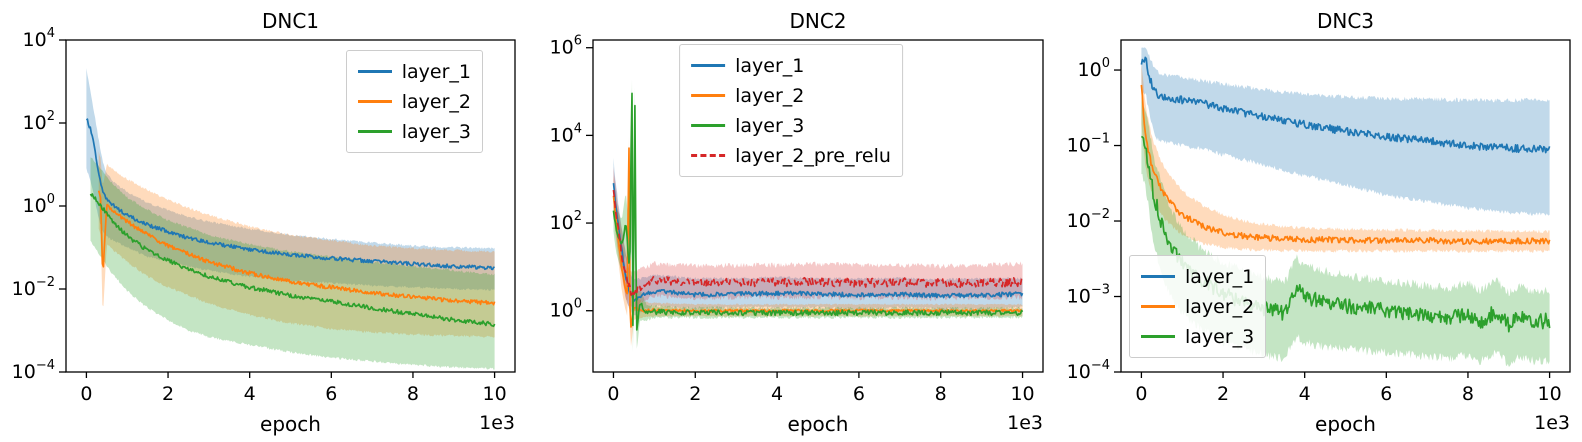 The height and width of the screenshot is (442, 1582). Describe the element at coordinates (1345, 21) in the screenshot. I see `chart-title: DNC3` at that location.